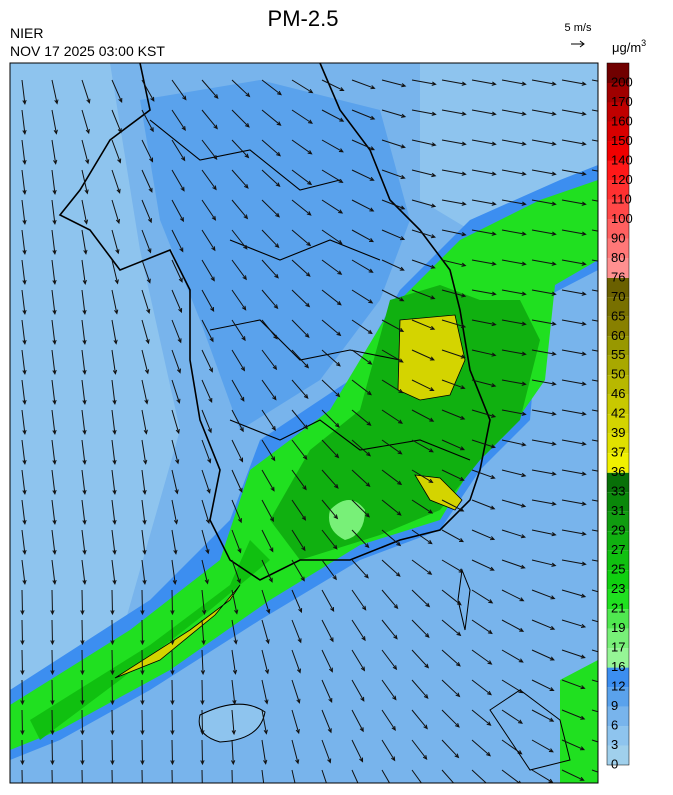  What do you see at coordinates (622, 218) in the screenshot?
I see `colorbar-label: 100` at bounding box center [622, 218].